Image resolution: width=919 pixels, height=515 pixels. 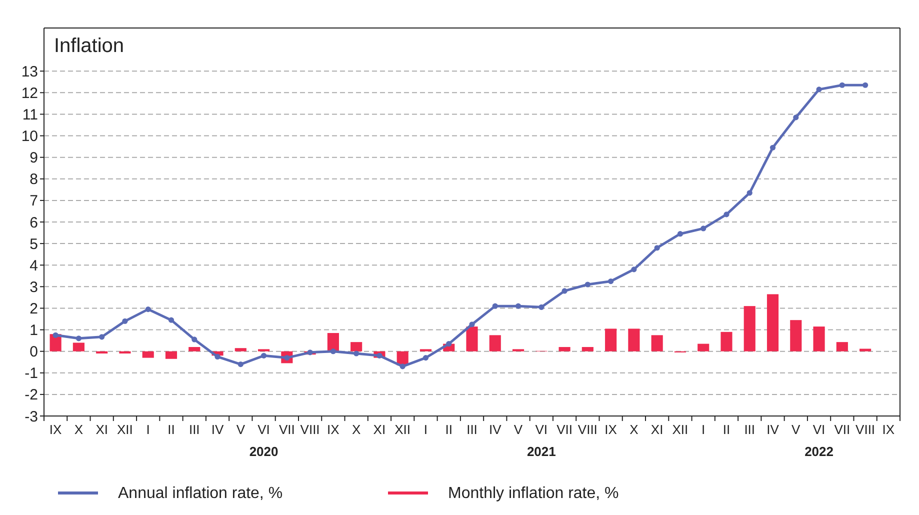 I want to click on text: 2022, so click(x=819, y=451).